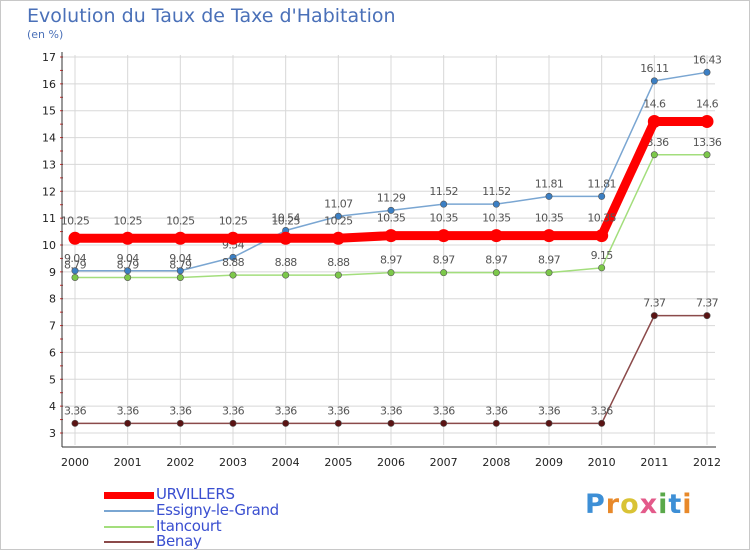  What do you see at coordinates (49, 111) in the screenshot?
I see `y-tick-label: 15` at bounding box center [49, 111].